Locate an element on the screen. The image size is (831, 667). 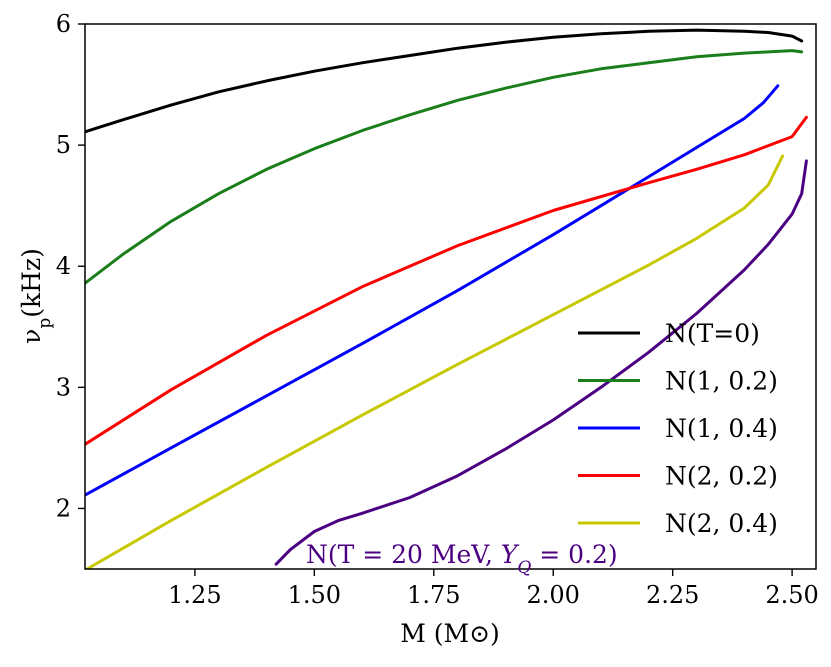
x-tick-label: 1.50 is located at coordinates (314, 595).